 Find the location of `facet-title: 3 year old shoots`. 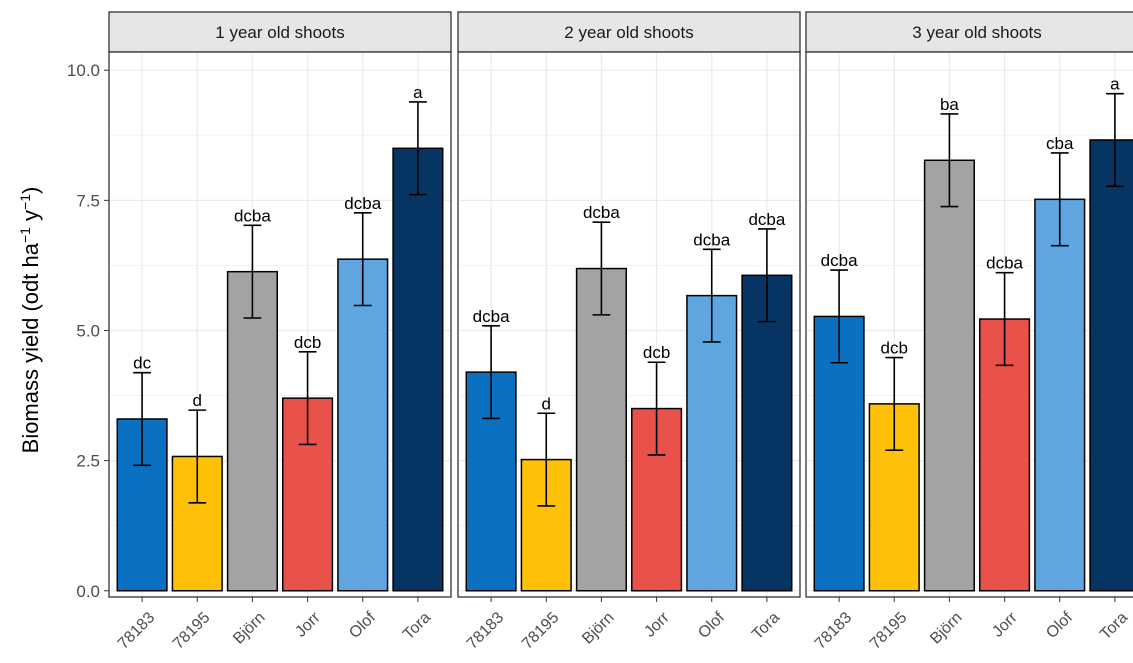

facet-title: 3 year old shoots is located at coordinates (976, 32).